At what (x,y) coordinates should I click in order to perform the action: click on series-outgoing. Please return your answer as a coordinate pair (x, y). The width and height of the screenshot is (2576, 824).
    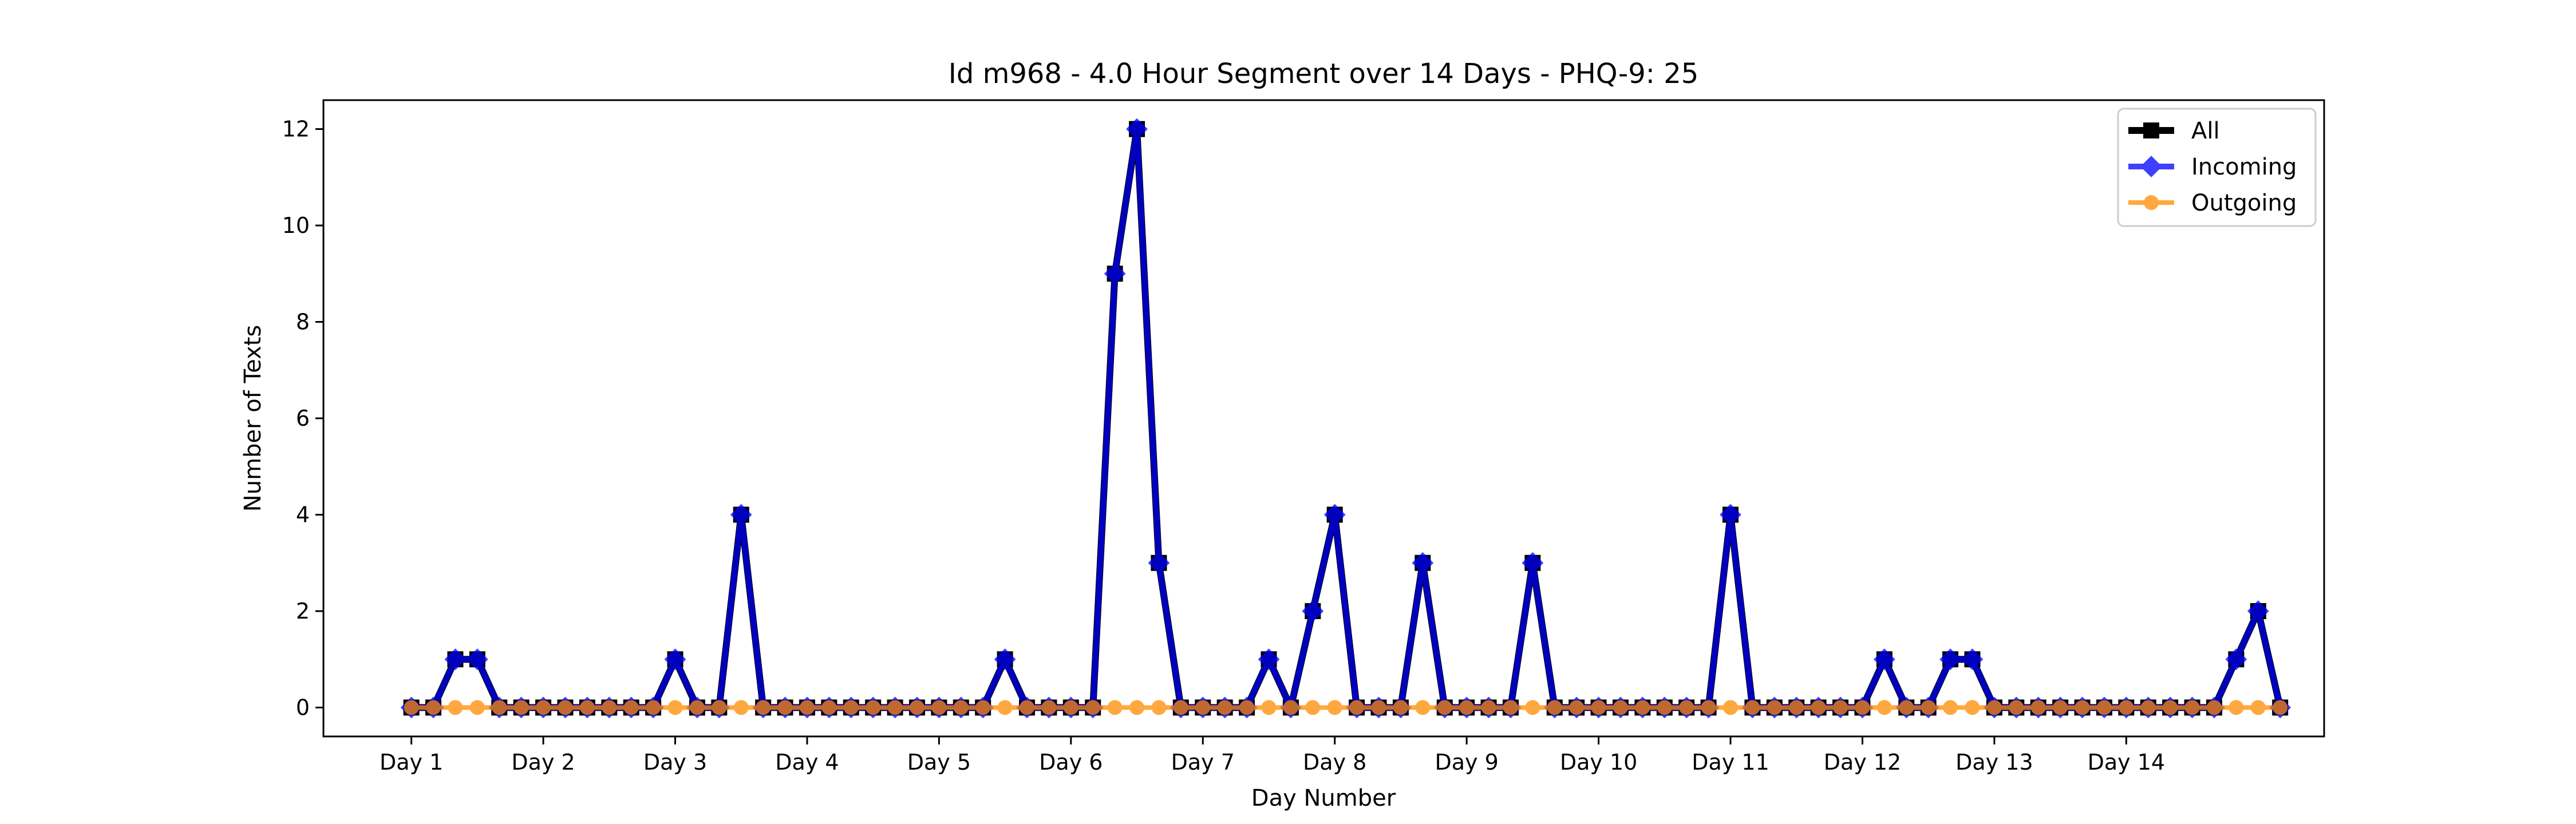
    Looking at the image, I should click on (1346, 707).